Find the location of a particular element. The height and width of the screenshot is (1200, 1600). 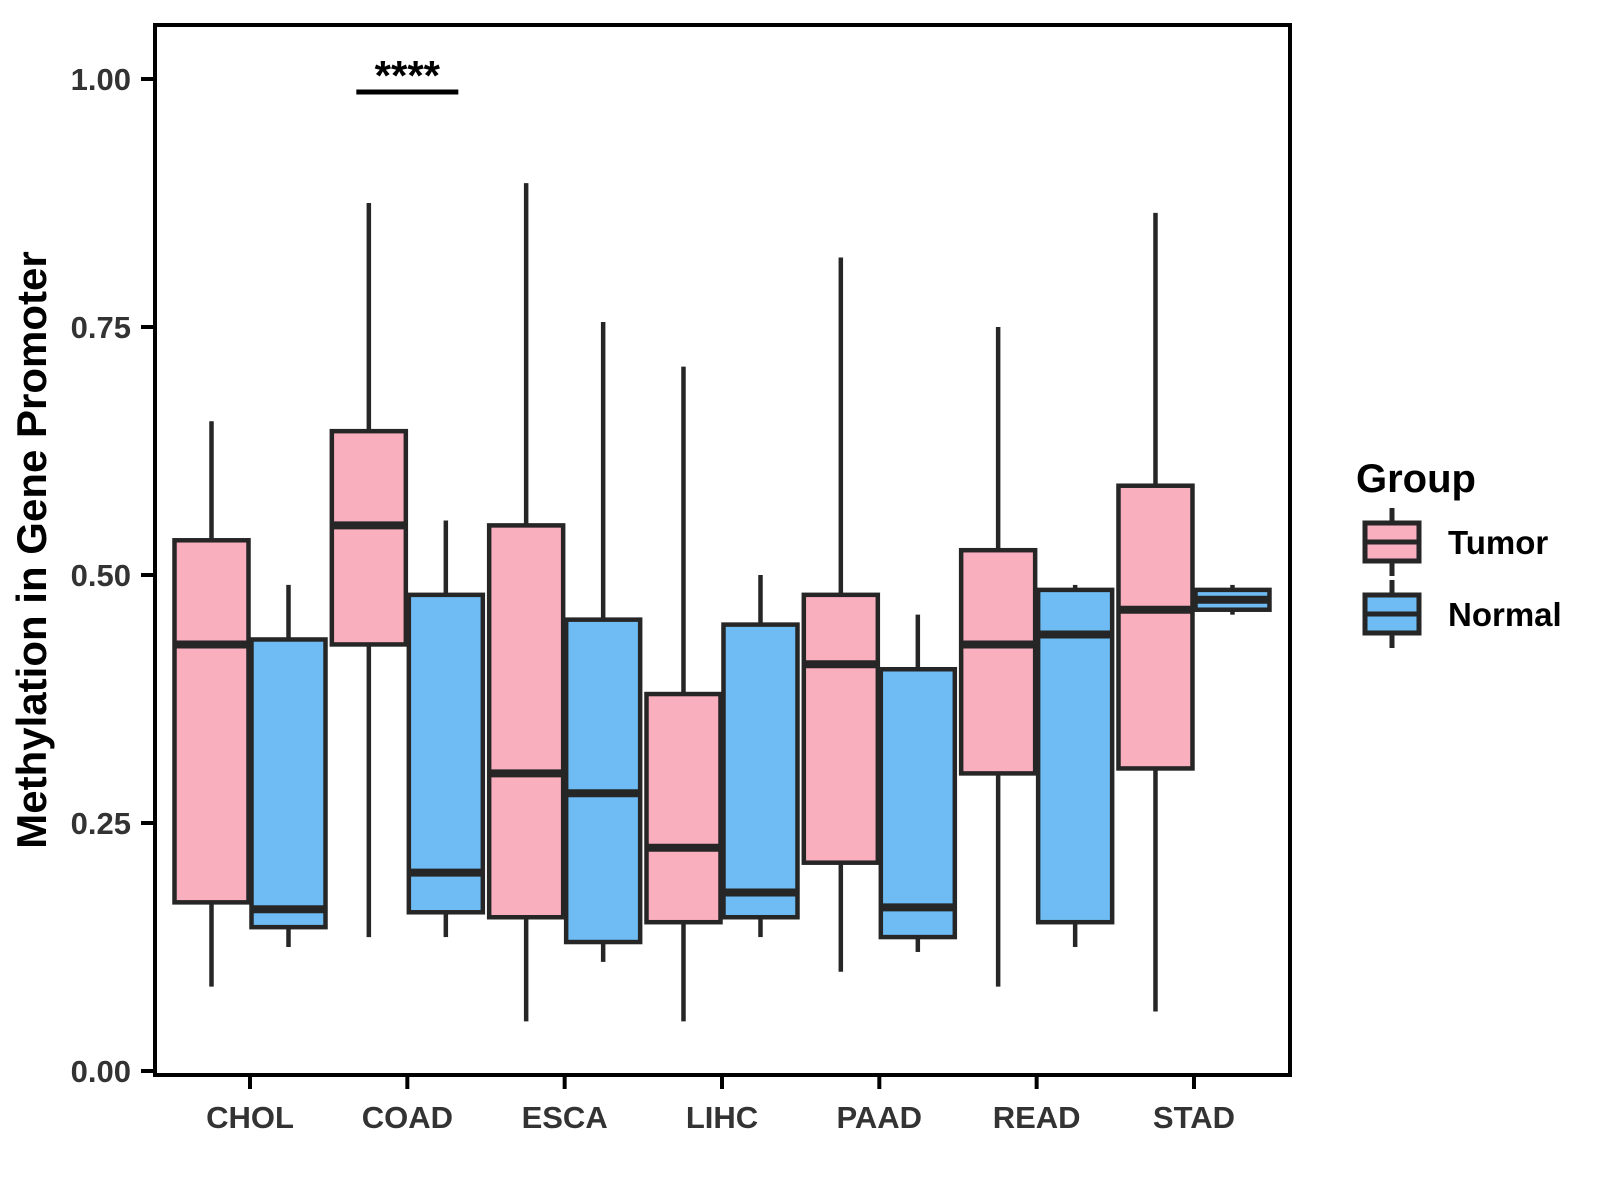

tumor-box-PAAD is located at coordinates (841, 728).